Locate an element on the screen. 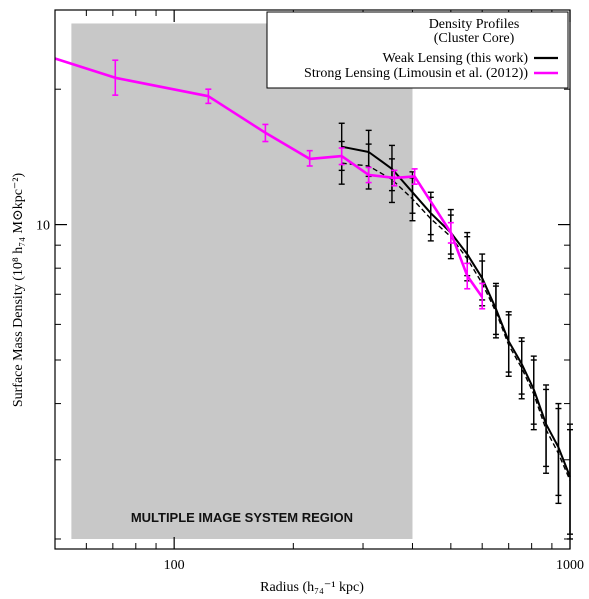 The image size is (589, 599). multiple-image-region-label: MULTIPLE IMAGE SYSTEM REGION is located at coordinates (242, 517).